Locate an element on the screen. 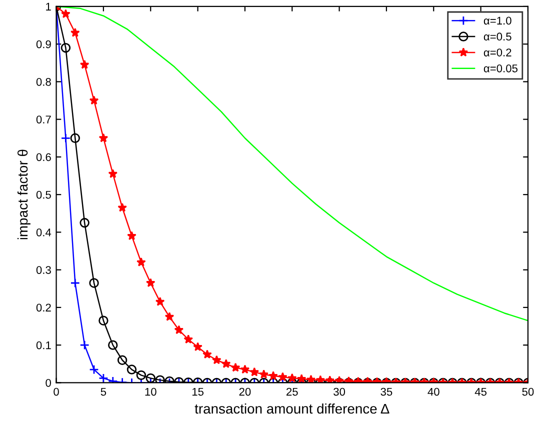 The image size is (536, 430). x-axis-title: transaction amount difference Δ is located at coordinates (292, 408).